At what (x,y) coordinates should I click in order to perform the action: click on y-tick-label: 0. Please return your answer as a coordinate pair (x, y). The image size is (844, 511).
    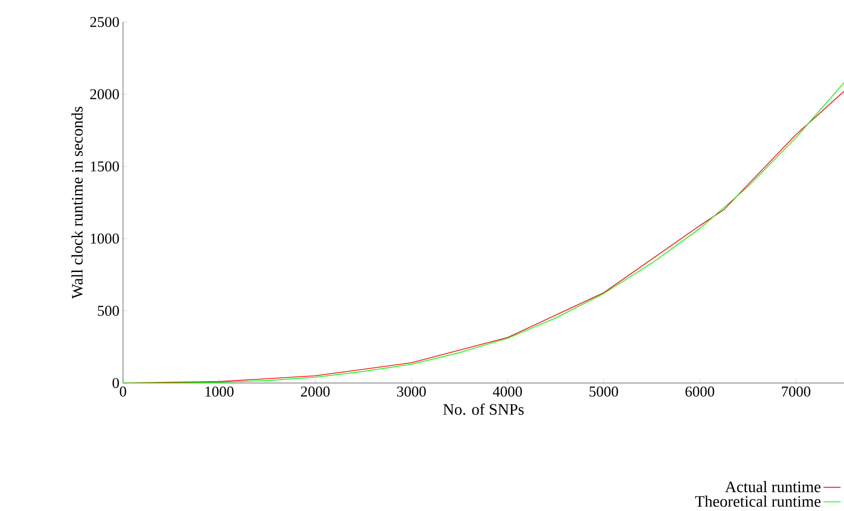
    Looking at the image, I should click on (115, 383).